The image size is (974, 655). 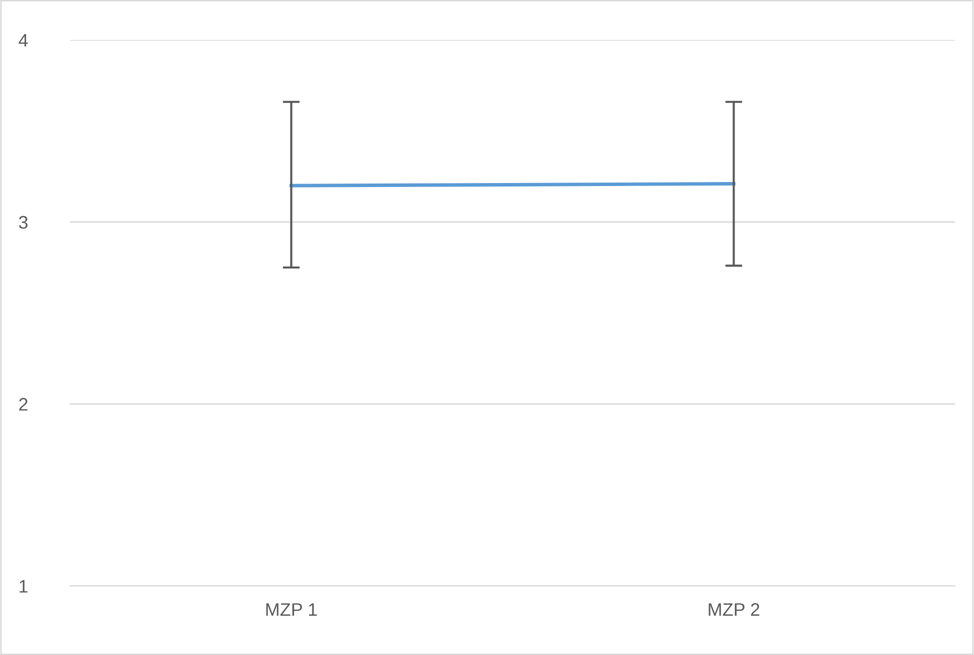 I want to click on y-tick-label: 4, so click(x=23, y=40).